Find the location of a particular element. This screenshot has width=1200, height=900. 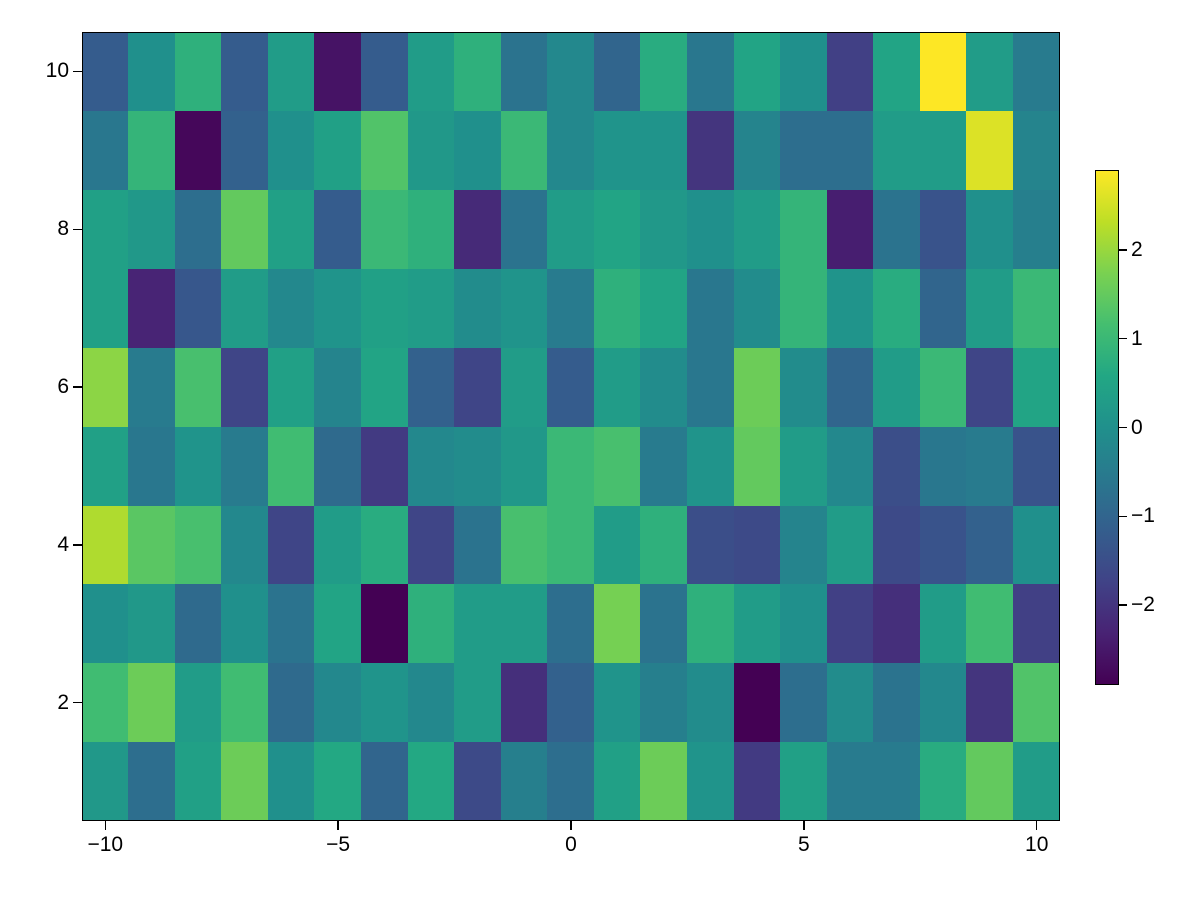

x-tick-label: −5 is located at coordinates (338, 844).